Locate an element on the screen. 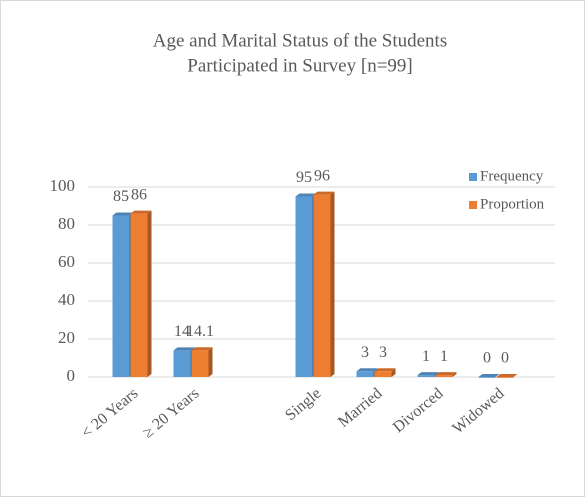 The height and width of the screenshot is (497, 585). data-label: 85 is located at coordinates (121, 196).